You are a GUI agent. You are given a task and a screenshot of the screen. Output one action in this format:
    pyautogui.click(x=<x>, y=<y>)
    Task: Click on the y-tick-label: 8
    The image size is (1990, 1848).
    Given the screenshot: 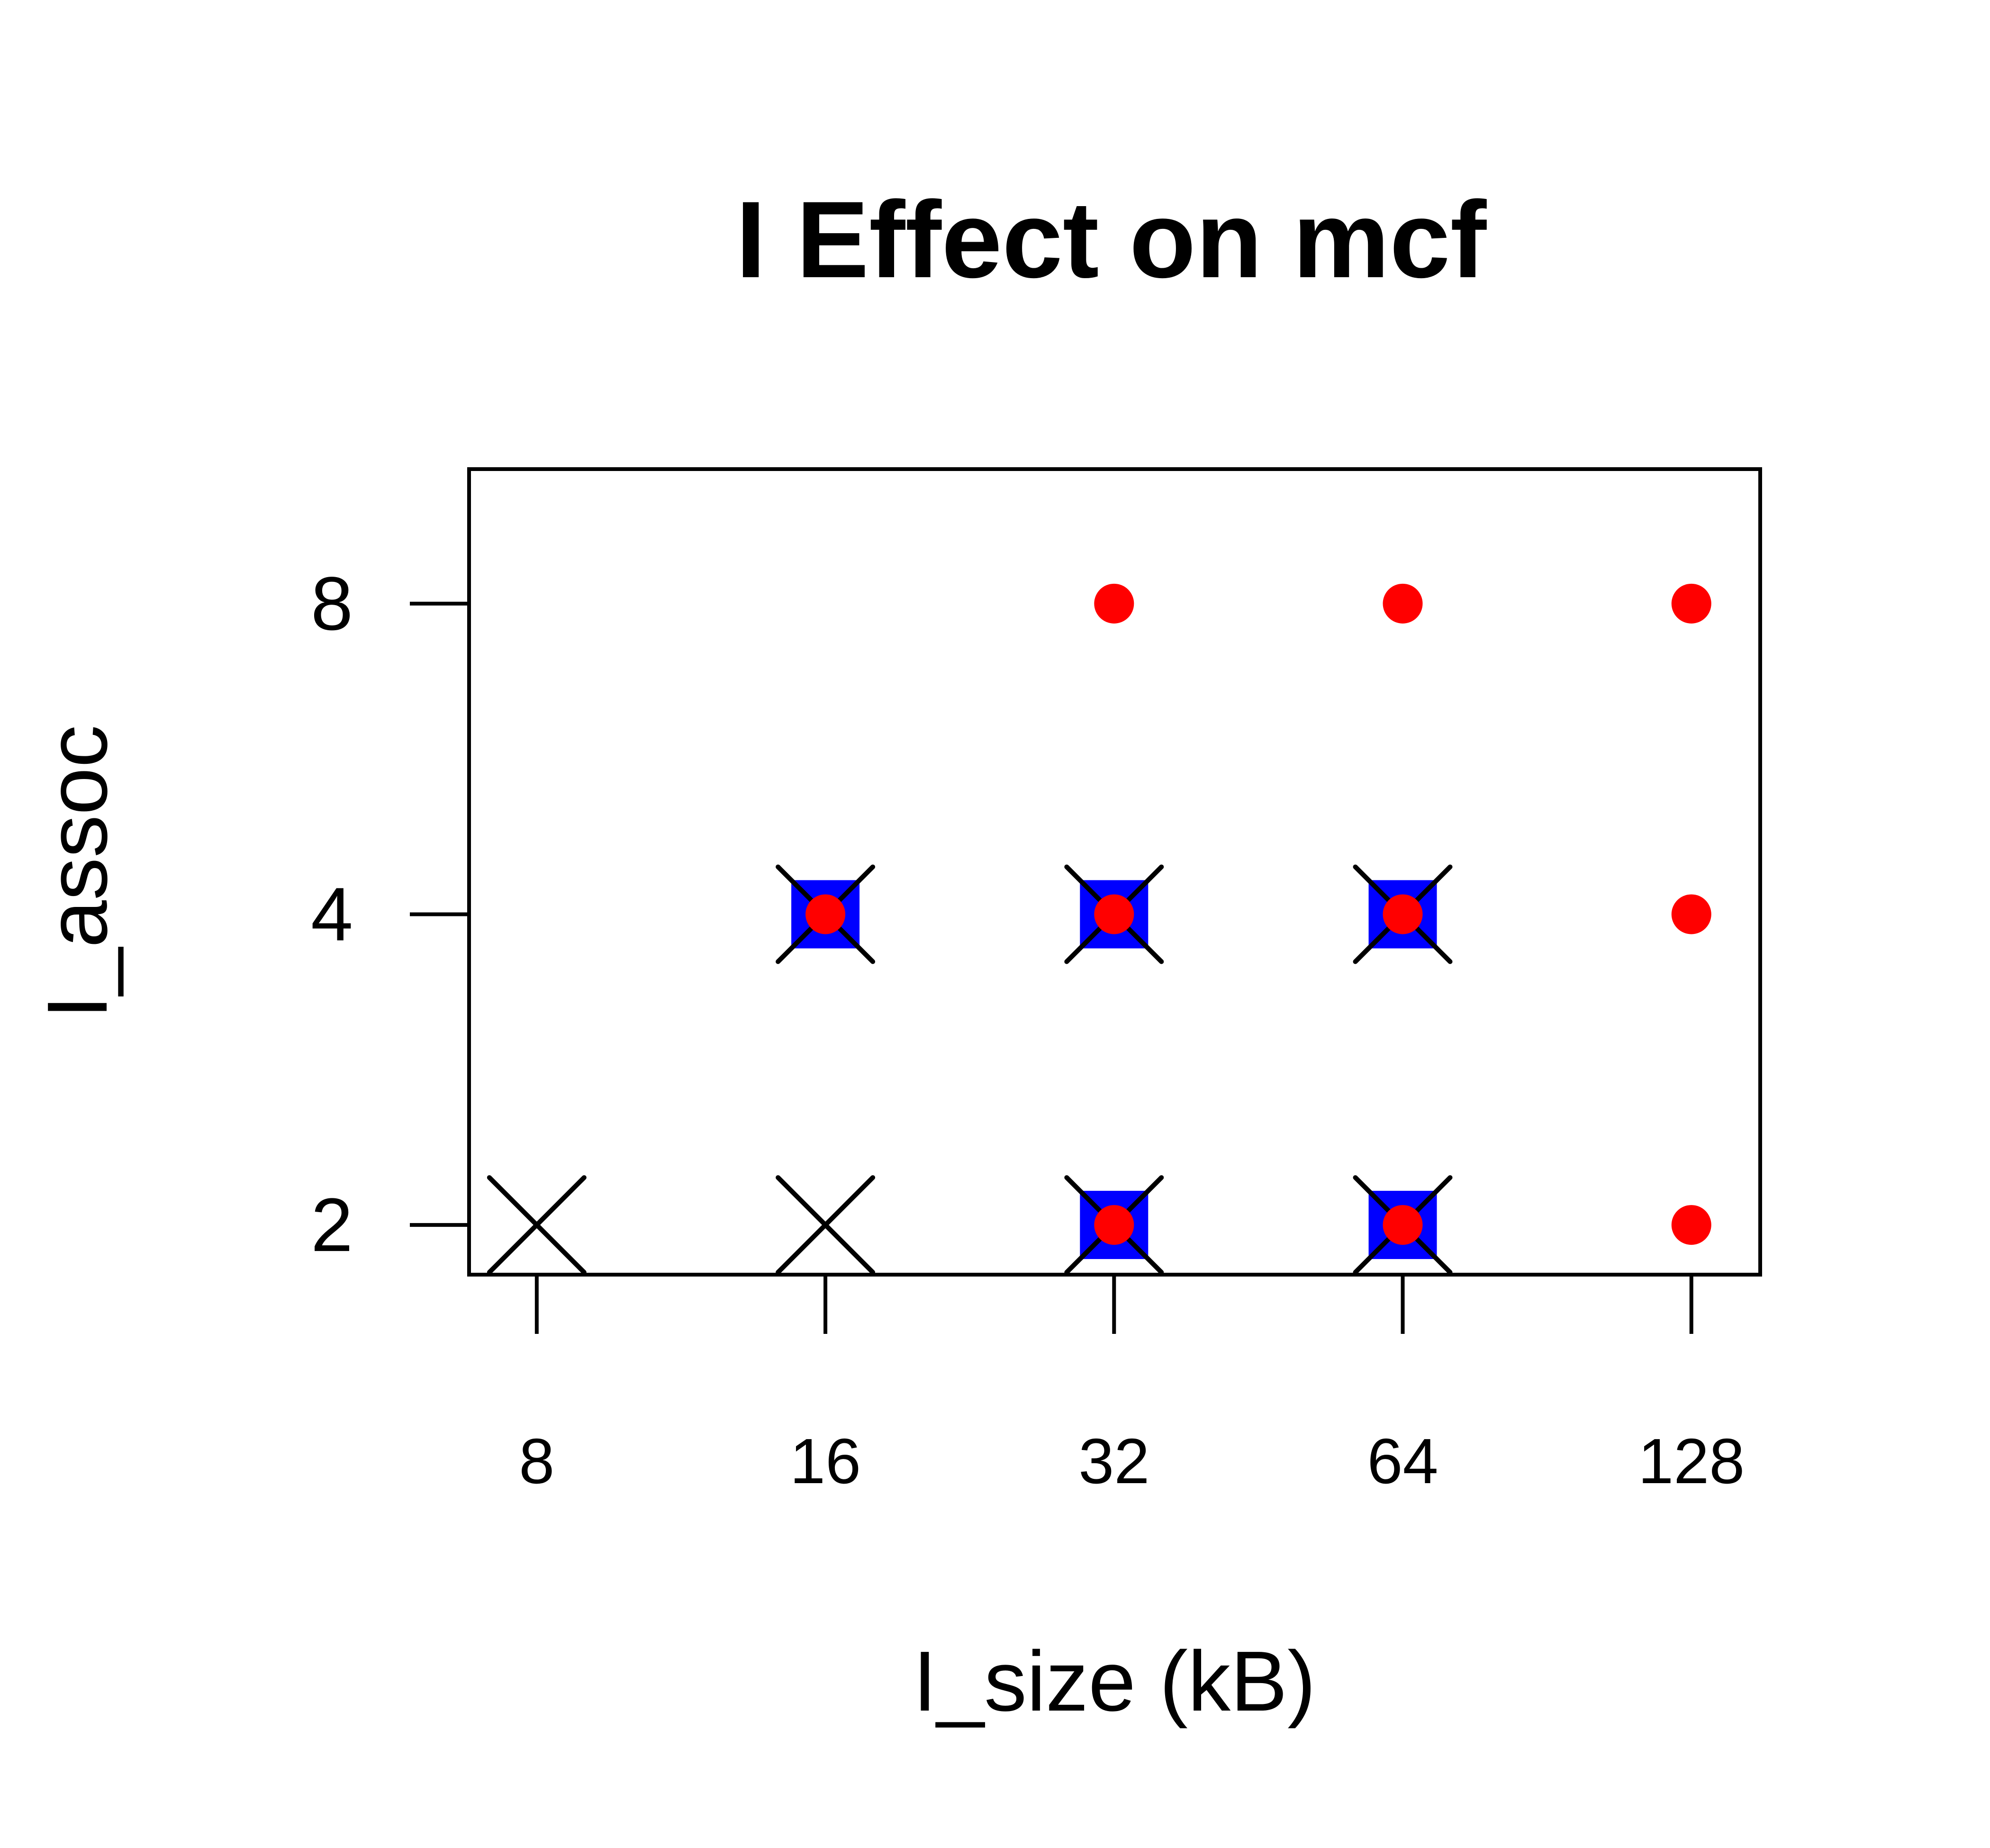 What is the action you would take?
    pyautogui.click(x=332, y=603)
    